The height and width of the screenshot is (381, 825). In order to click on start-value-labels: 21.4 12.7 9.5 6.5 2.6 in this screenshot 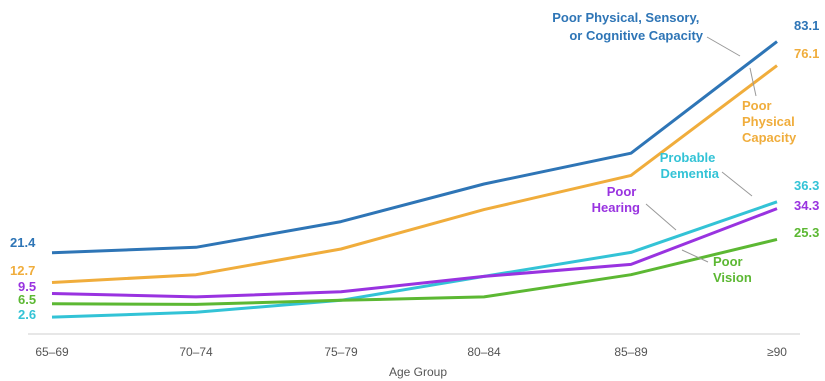, I will do `click(23, 278)`.